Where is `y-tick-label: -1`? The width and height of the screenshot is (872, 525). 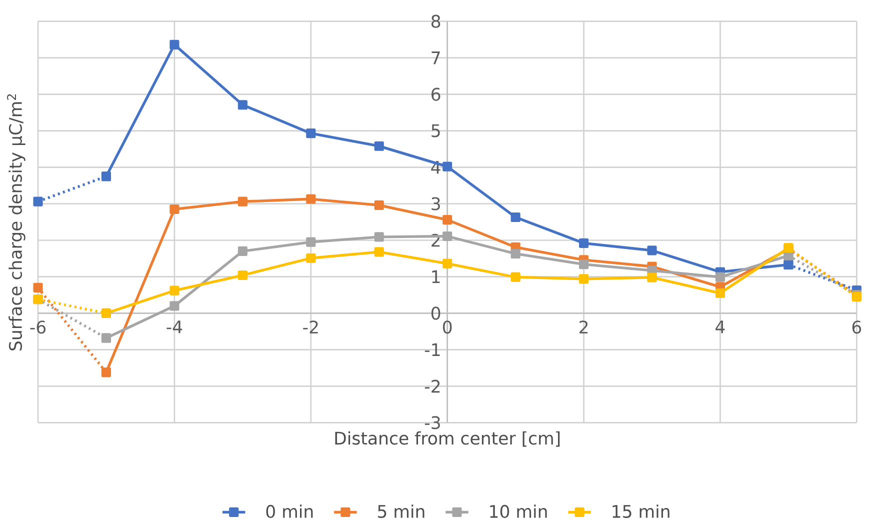
y-tick-label: -1 is located at coordinates (432, 349).